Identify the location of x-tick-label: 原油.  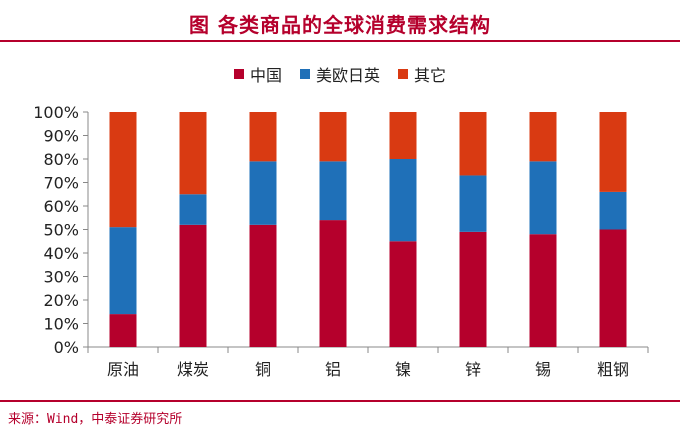
(123, 369).